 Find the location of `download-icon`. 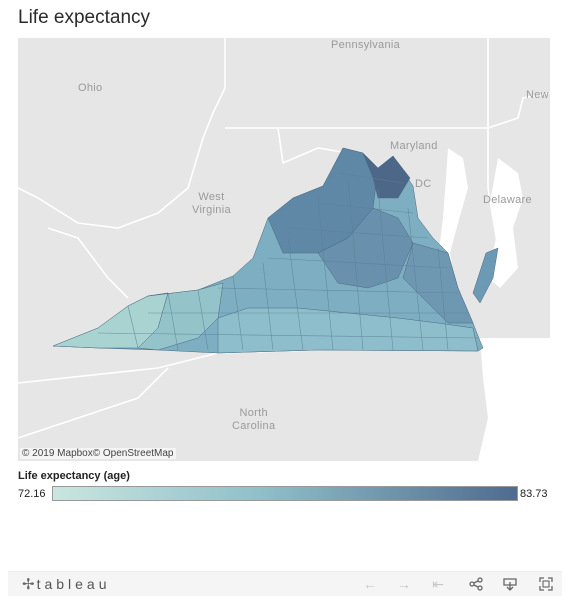

download-icon is located at coordinates (510, 584).